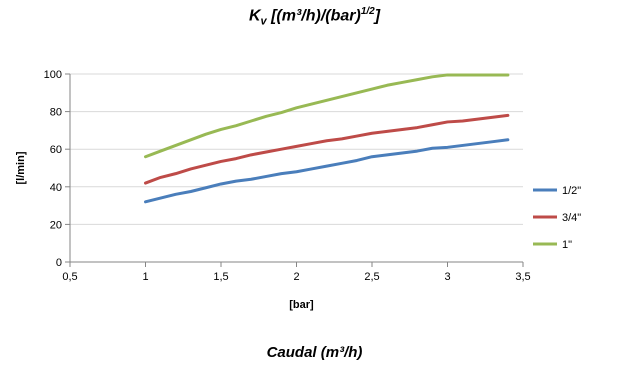 This screenshot has width=629, height=368. I want to click on x-tick-label-3: 2, so click(296, 277).